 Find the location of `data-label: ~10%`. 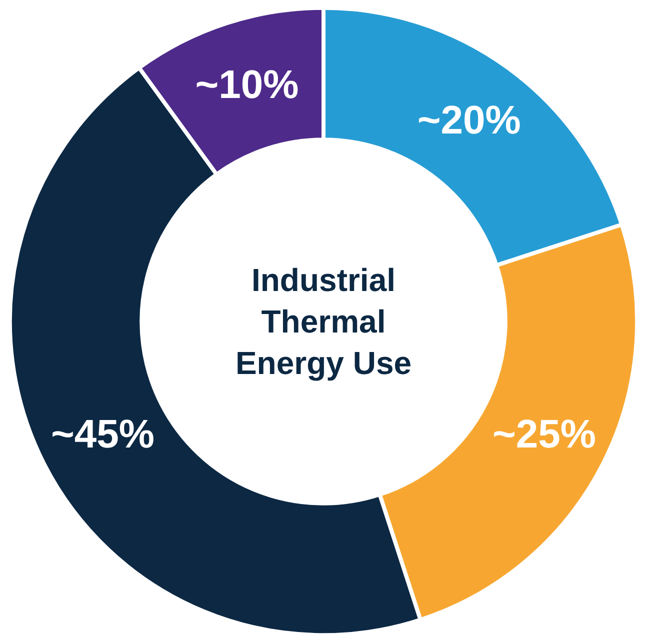

data-label: ~10% is located at coordinates (247, 85).